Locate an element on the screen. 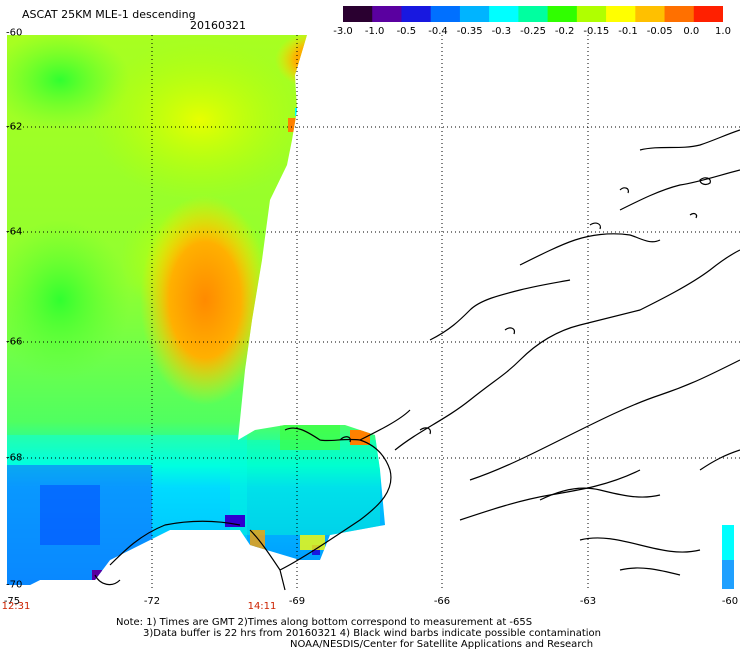  lon-label: -69 is located at coordinates (297, 601).